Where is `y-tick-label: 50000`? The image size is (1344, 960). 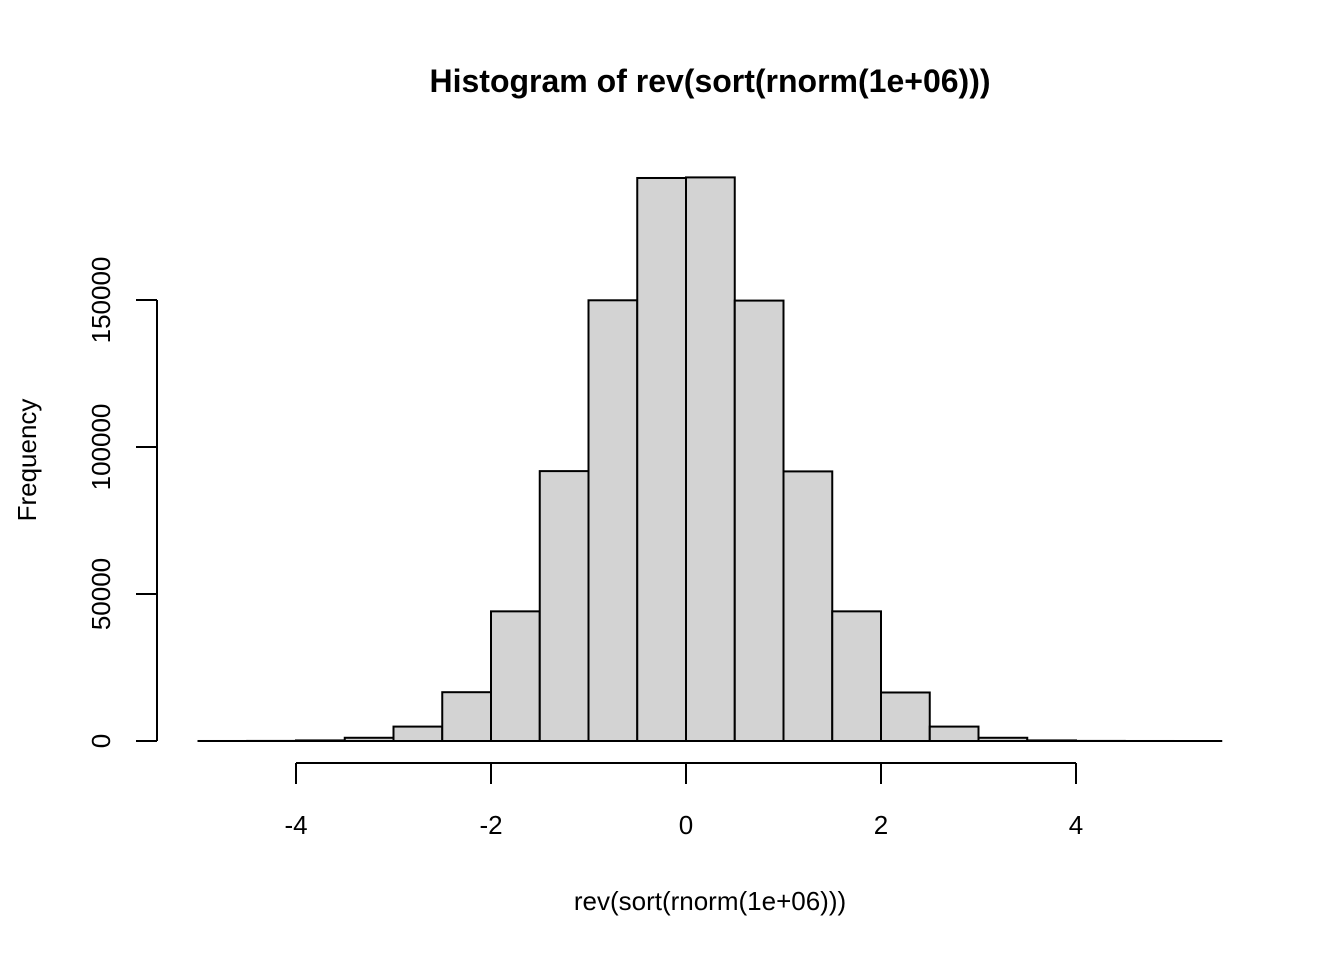 y-tick-label: 50000 is located at coordinates (101, 594).